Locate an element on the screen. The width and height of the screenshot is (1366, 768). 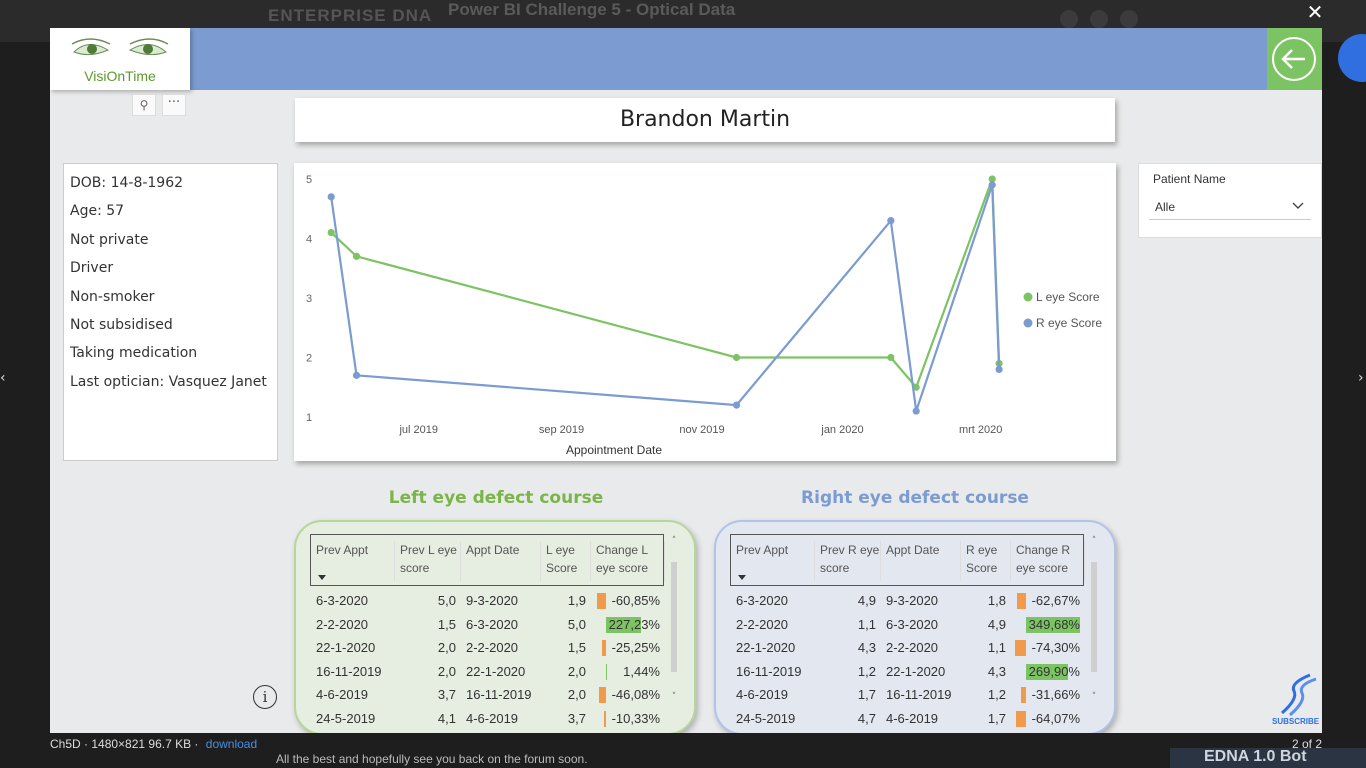
table-cell: 349,68% is located at coordinates (1054, 624).